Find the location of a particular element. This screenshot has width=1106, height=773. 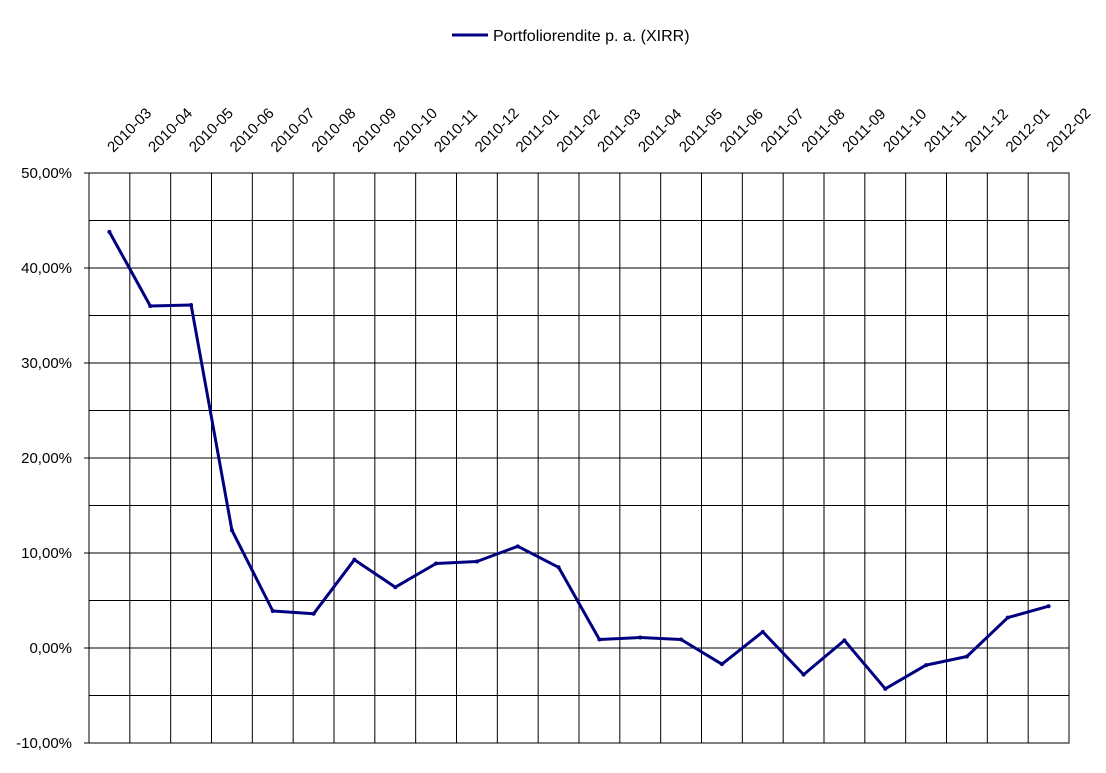

x-tick-label: 2011-03 is located at coordinates (619, 131).